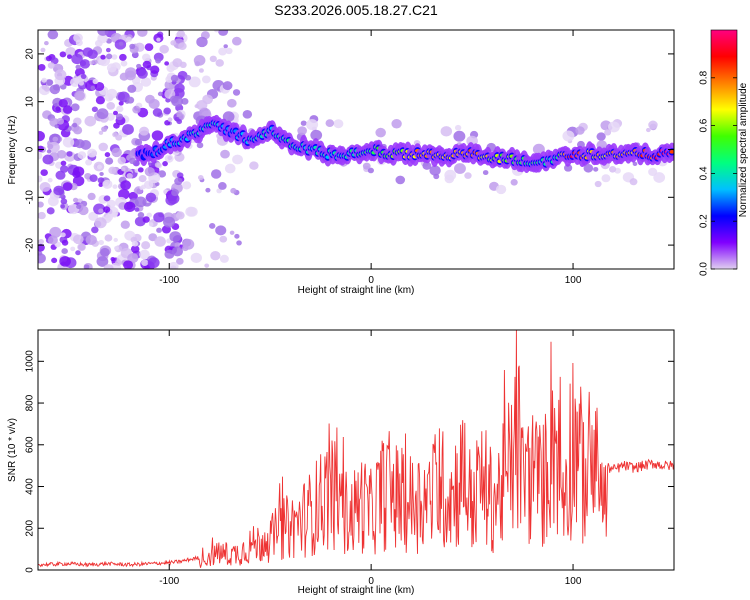 The image size is (750, 600). Describe the element at coordinates (573, 280) in the screenshot. I see `spectrogram-x-tick-label: 100` at that location.